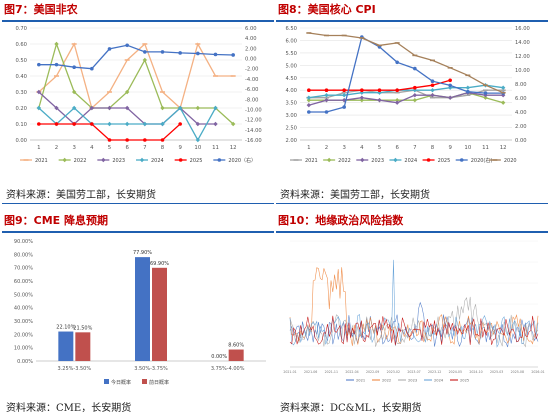  Describe the element at coordinates (522, 71) in the screenshot. I see `y2-tick-label: 10.00` at that location.